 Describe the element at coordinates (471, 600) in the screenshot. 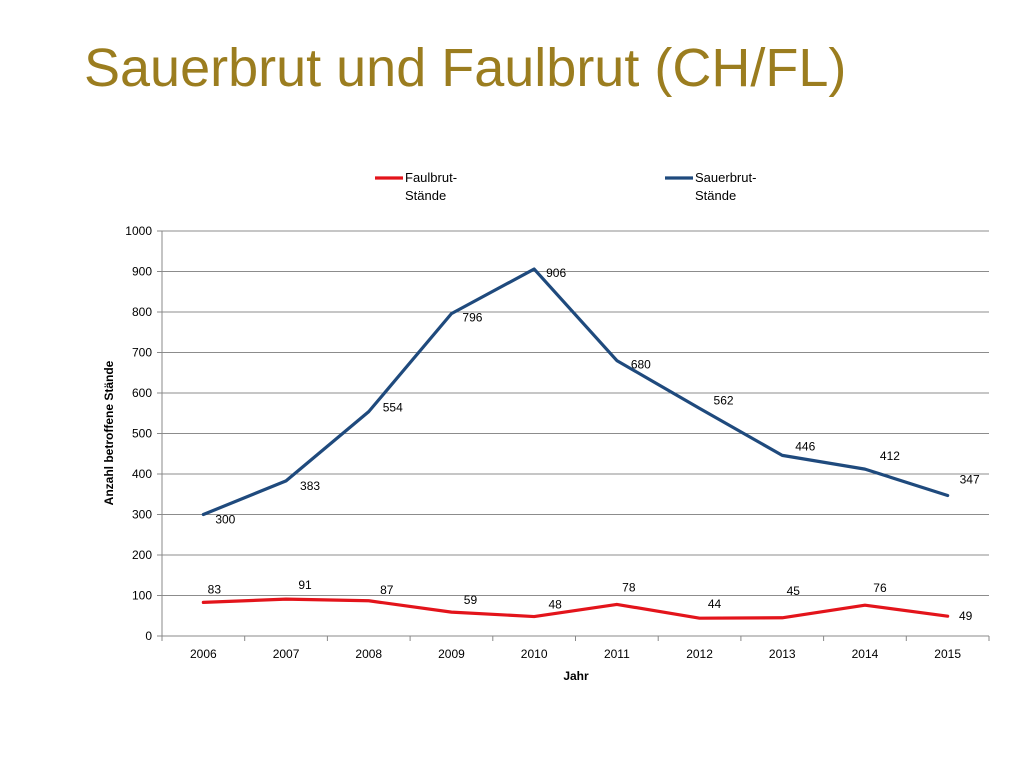

I see `data-label: 59` at that location.